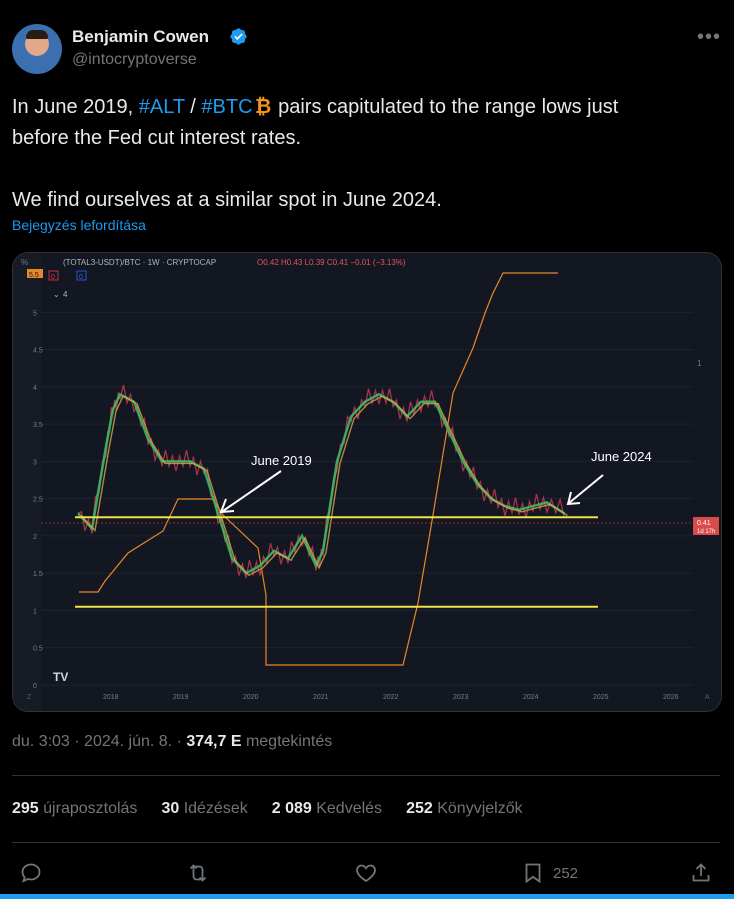 The height and width of the screenshot is (899, 734). Describe the element at coordinates (566, 873) in the screenshot. I see `bookmark-count: 252` at that location.